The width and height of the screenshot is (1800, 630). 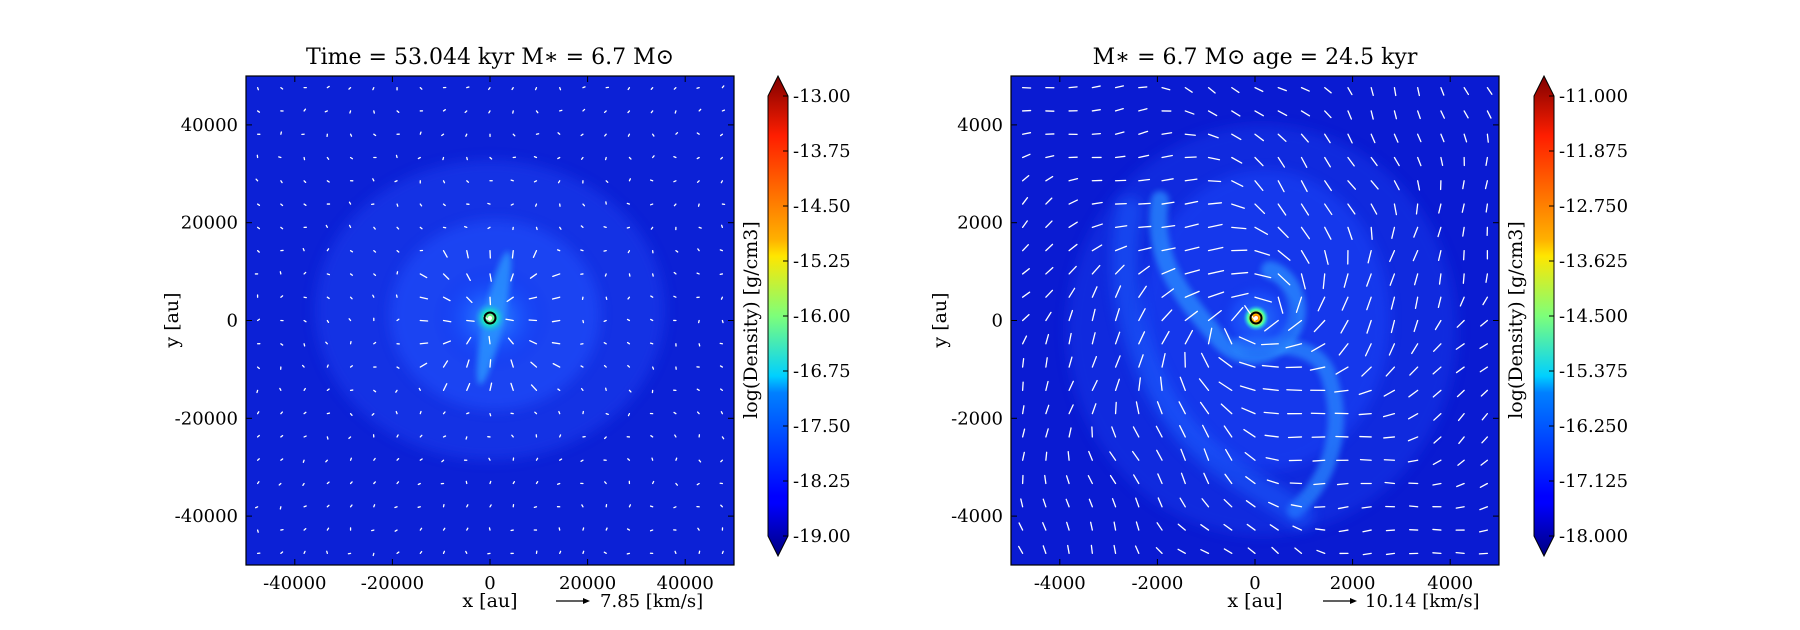 I want to click on left-ytick-label: 0, so click(x=232, y=321).